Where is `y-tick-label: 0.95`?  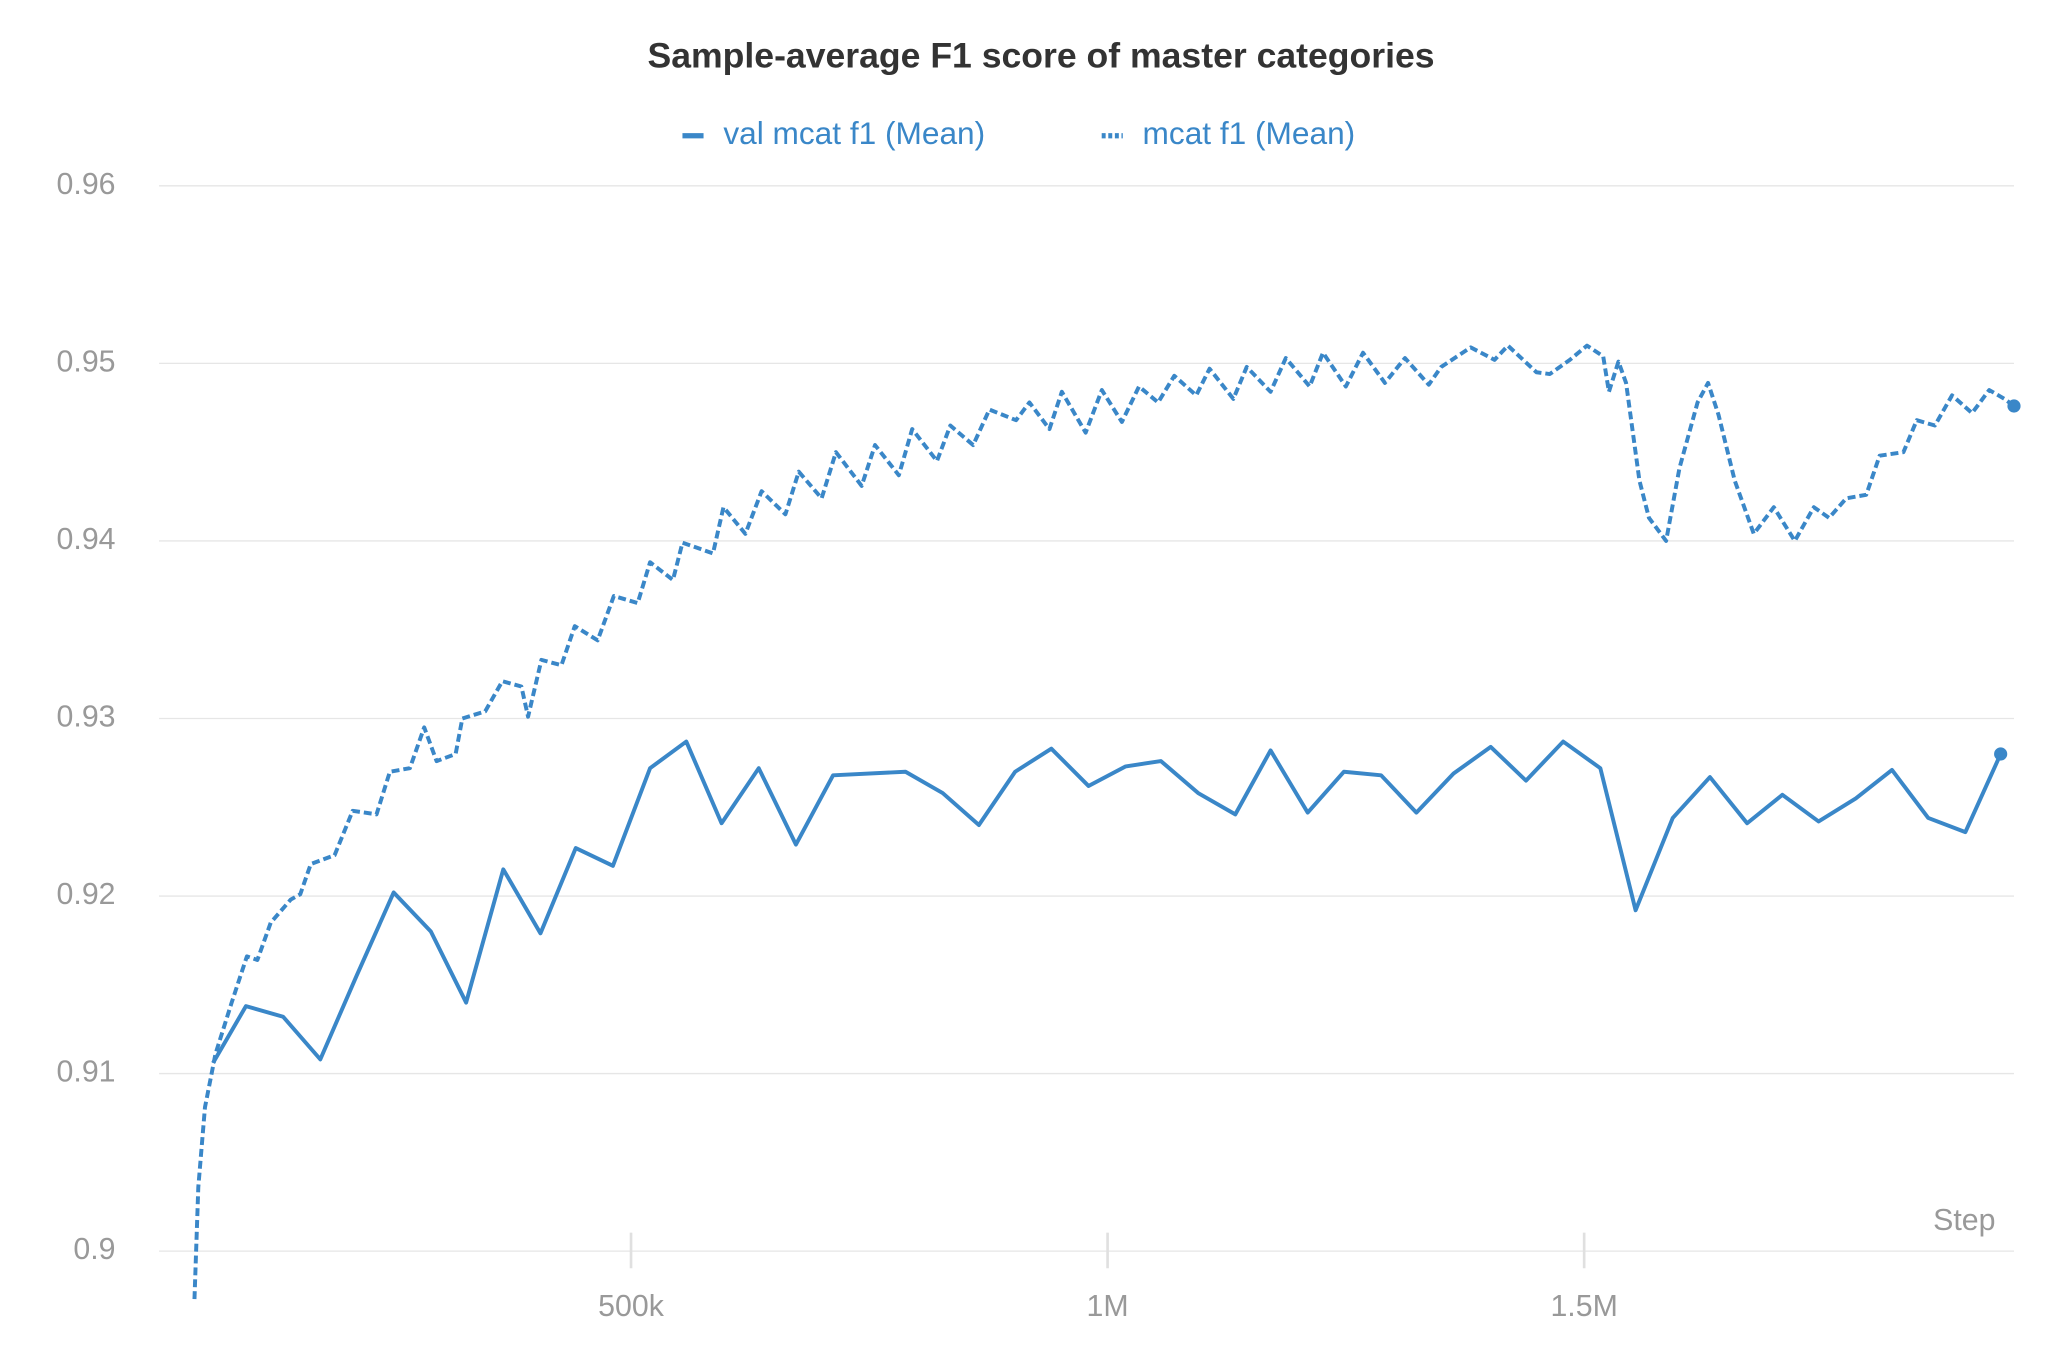
y-tick-label: 0.95 is located at coordinates (86, 361).